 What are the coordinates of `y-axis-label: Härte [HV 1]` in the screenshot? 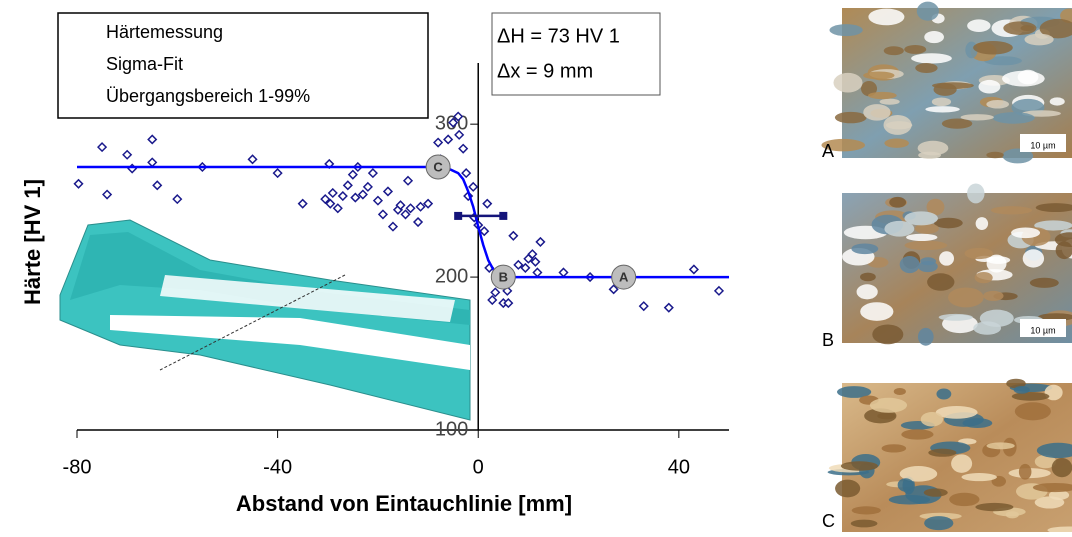 It's located at (32, 242).